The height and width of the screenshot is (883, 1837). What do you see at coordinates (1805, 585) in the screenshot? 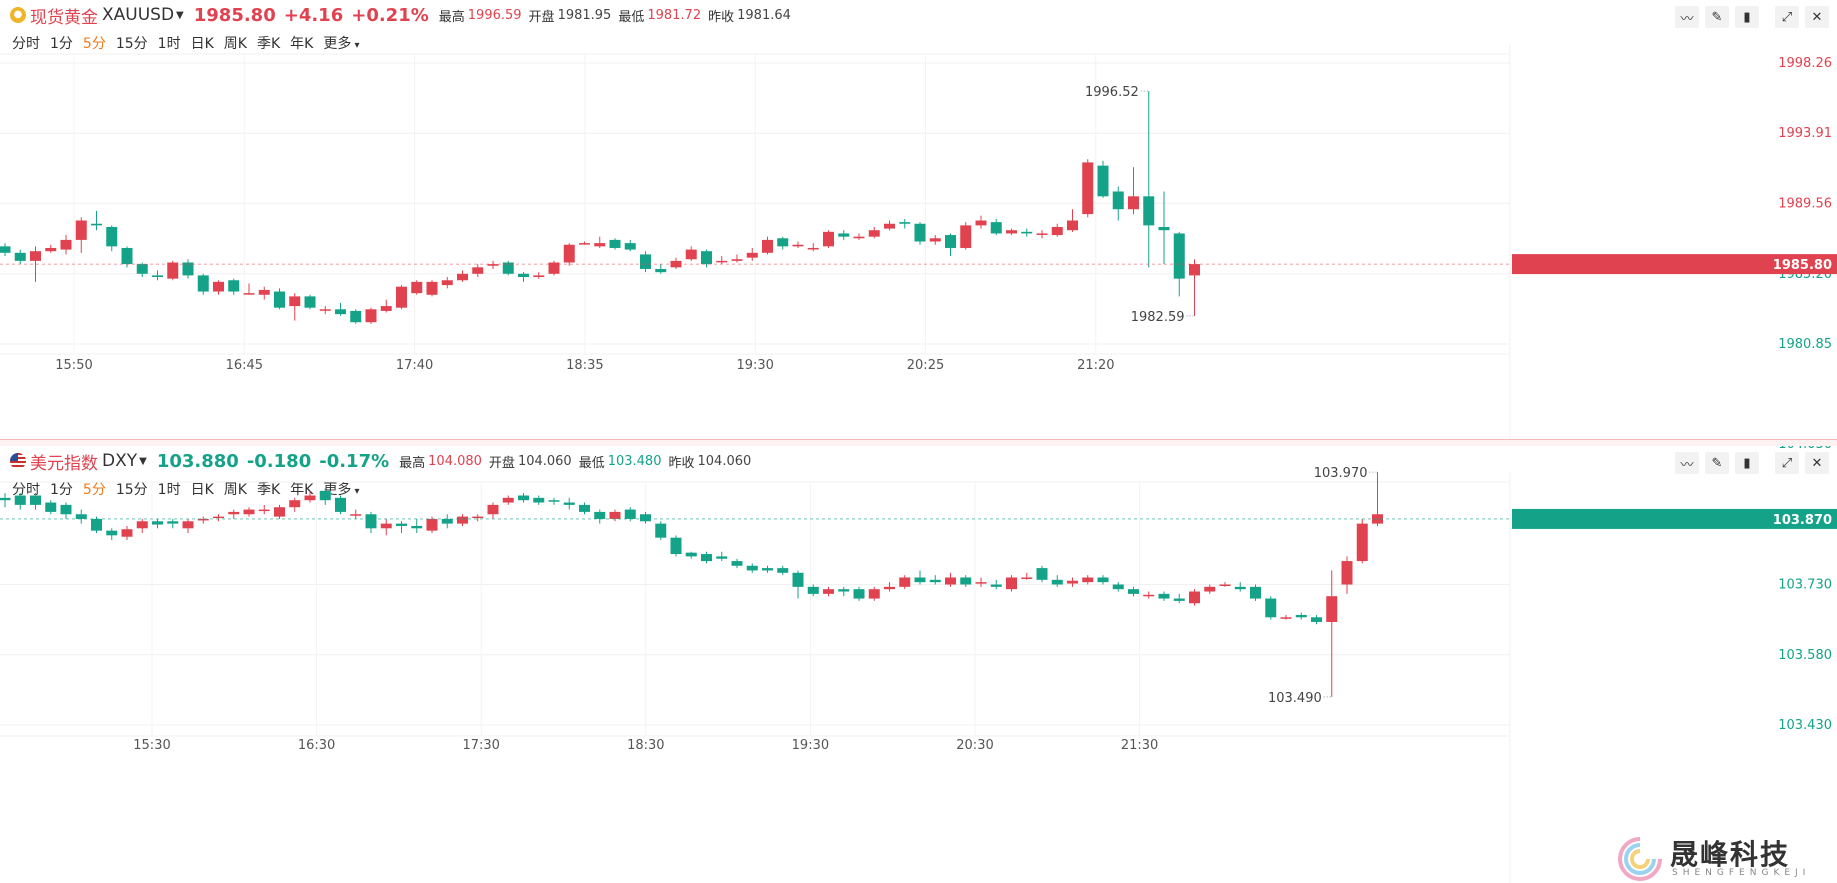
I see `y-tick-label: 103.730` at bounding box center [1805, 585].